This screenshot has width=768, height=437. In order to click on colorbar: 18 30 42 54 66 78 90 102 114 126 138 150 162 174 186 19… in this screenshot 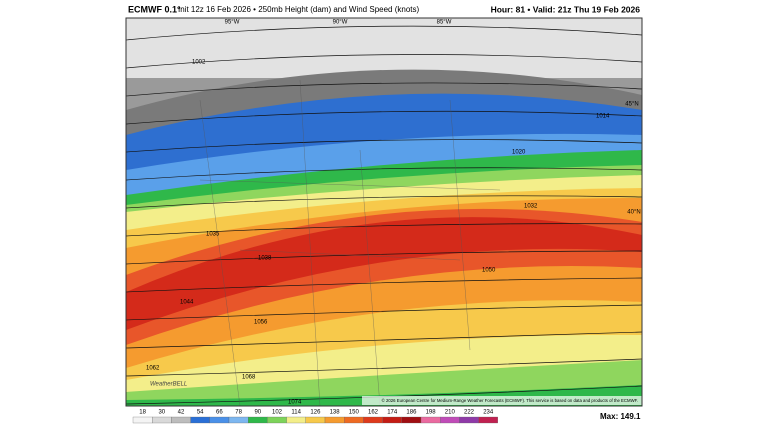, I will do `click(315, 417)`.